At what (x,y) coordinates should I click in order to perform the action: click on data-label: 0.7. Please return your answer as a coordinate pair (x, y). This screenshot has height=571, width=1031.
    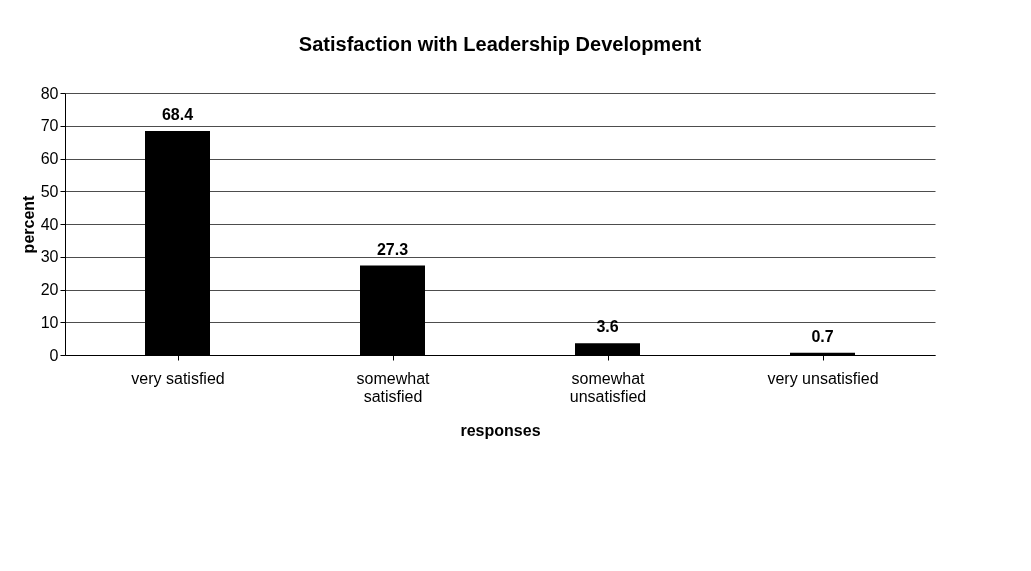
    Looking at the image, I should click on (822, 336).